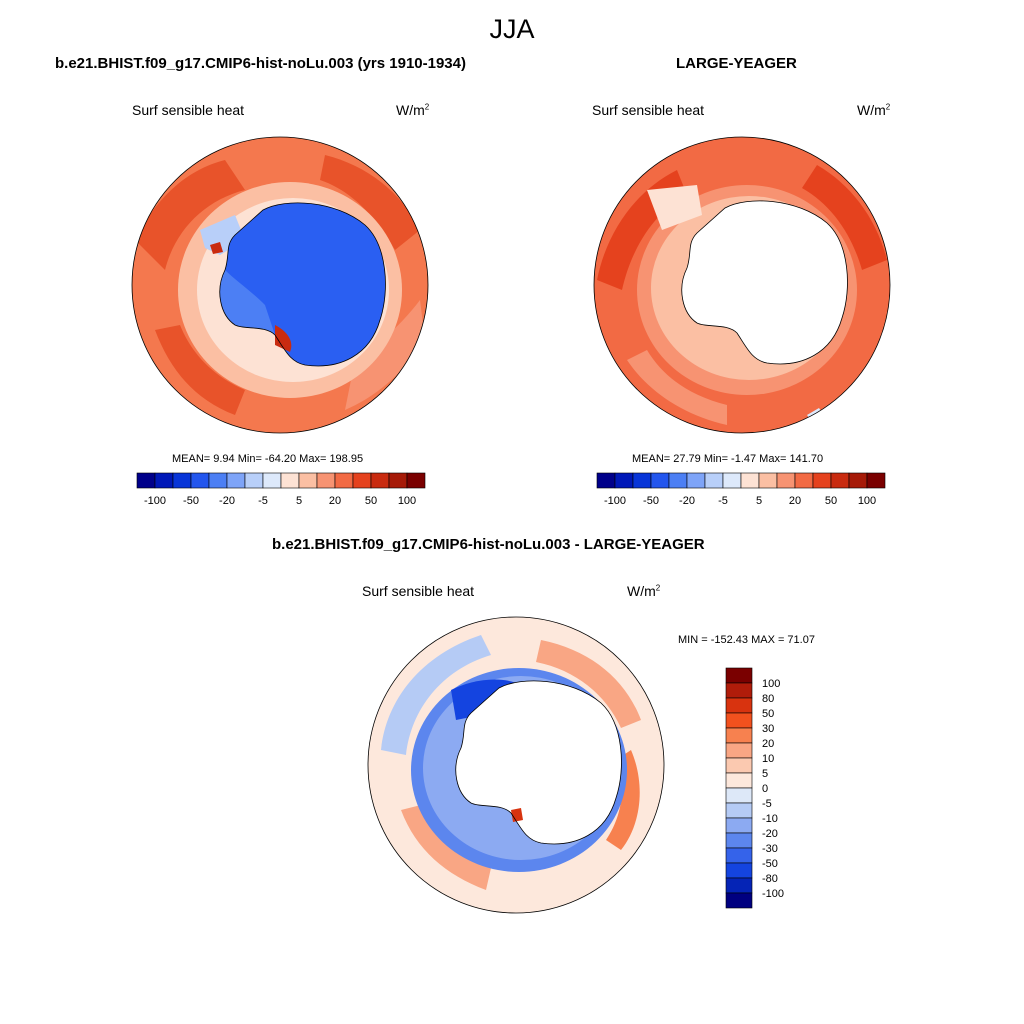 This screenshot has height=1024, width=1024. Describe the element at coordinates (741, 489) in the screenshot. I see `colorbar-obs: -100 -50 -20 -5 5 20 50 100` at that location.